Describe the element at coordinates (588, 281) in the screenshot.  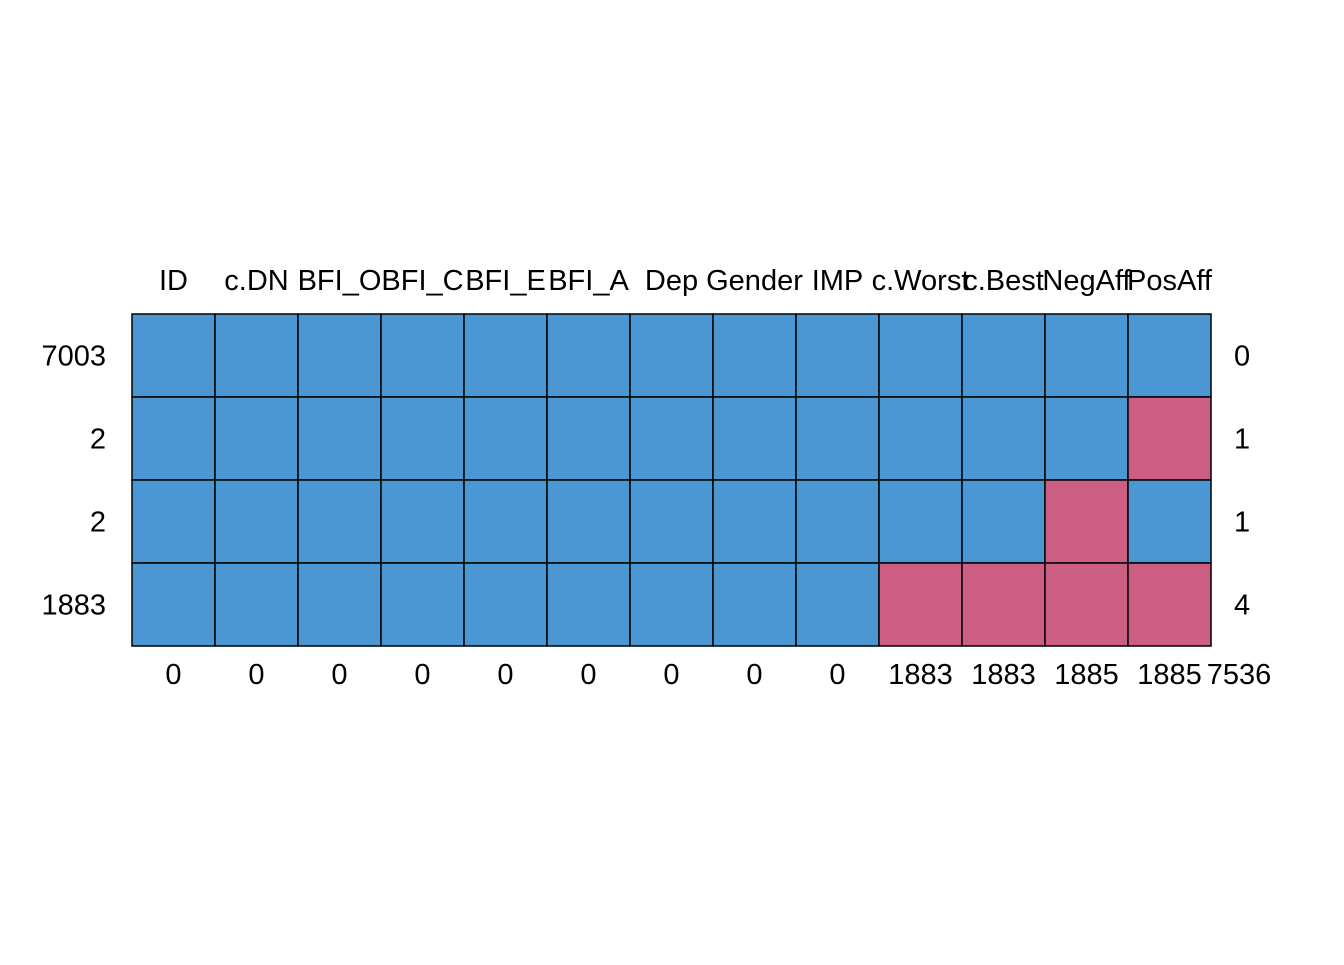
I see `column-label: BFI_A` at that location.